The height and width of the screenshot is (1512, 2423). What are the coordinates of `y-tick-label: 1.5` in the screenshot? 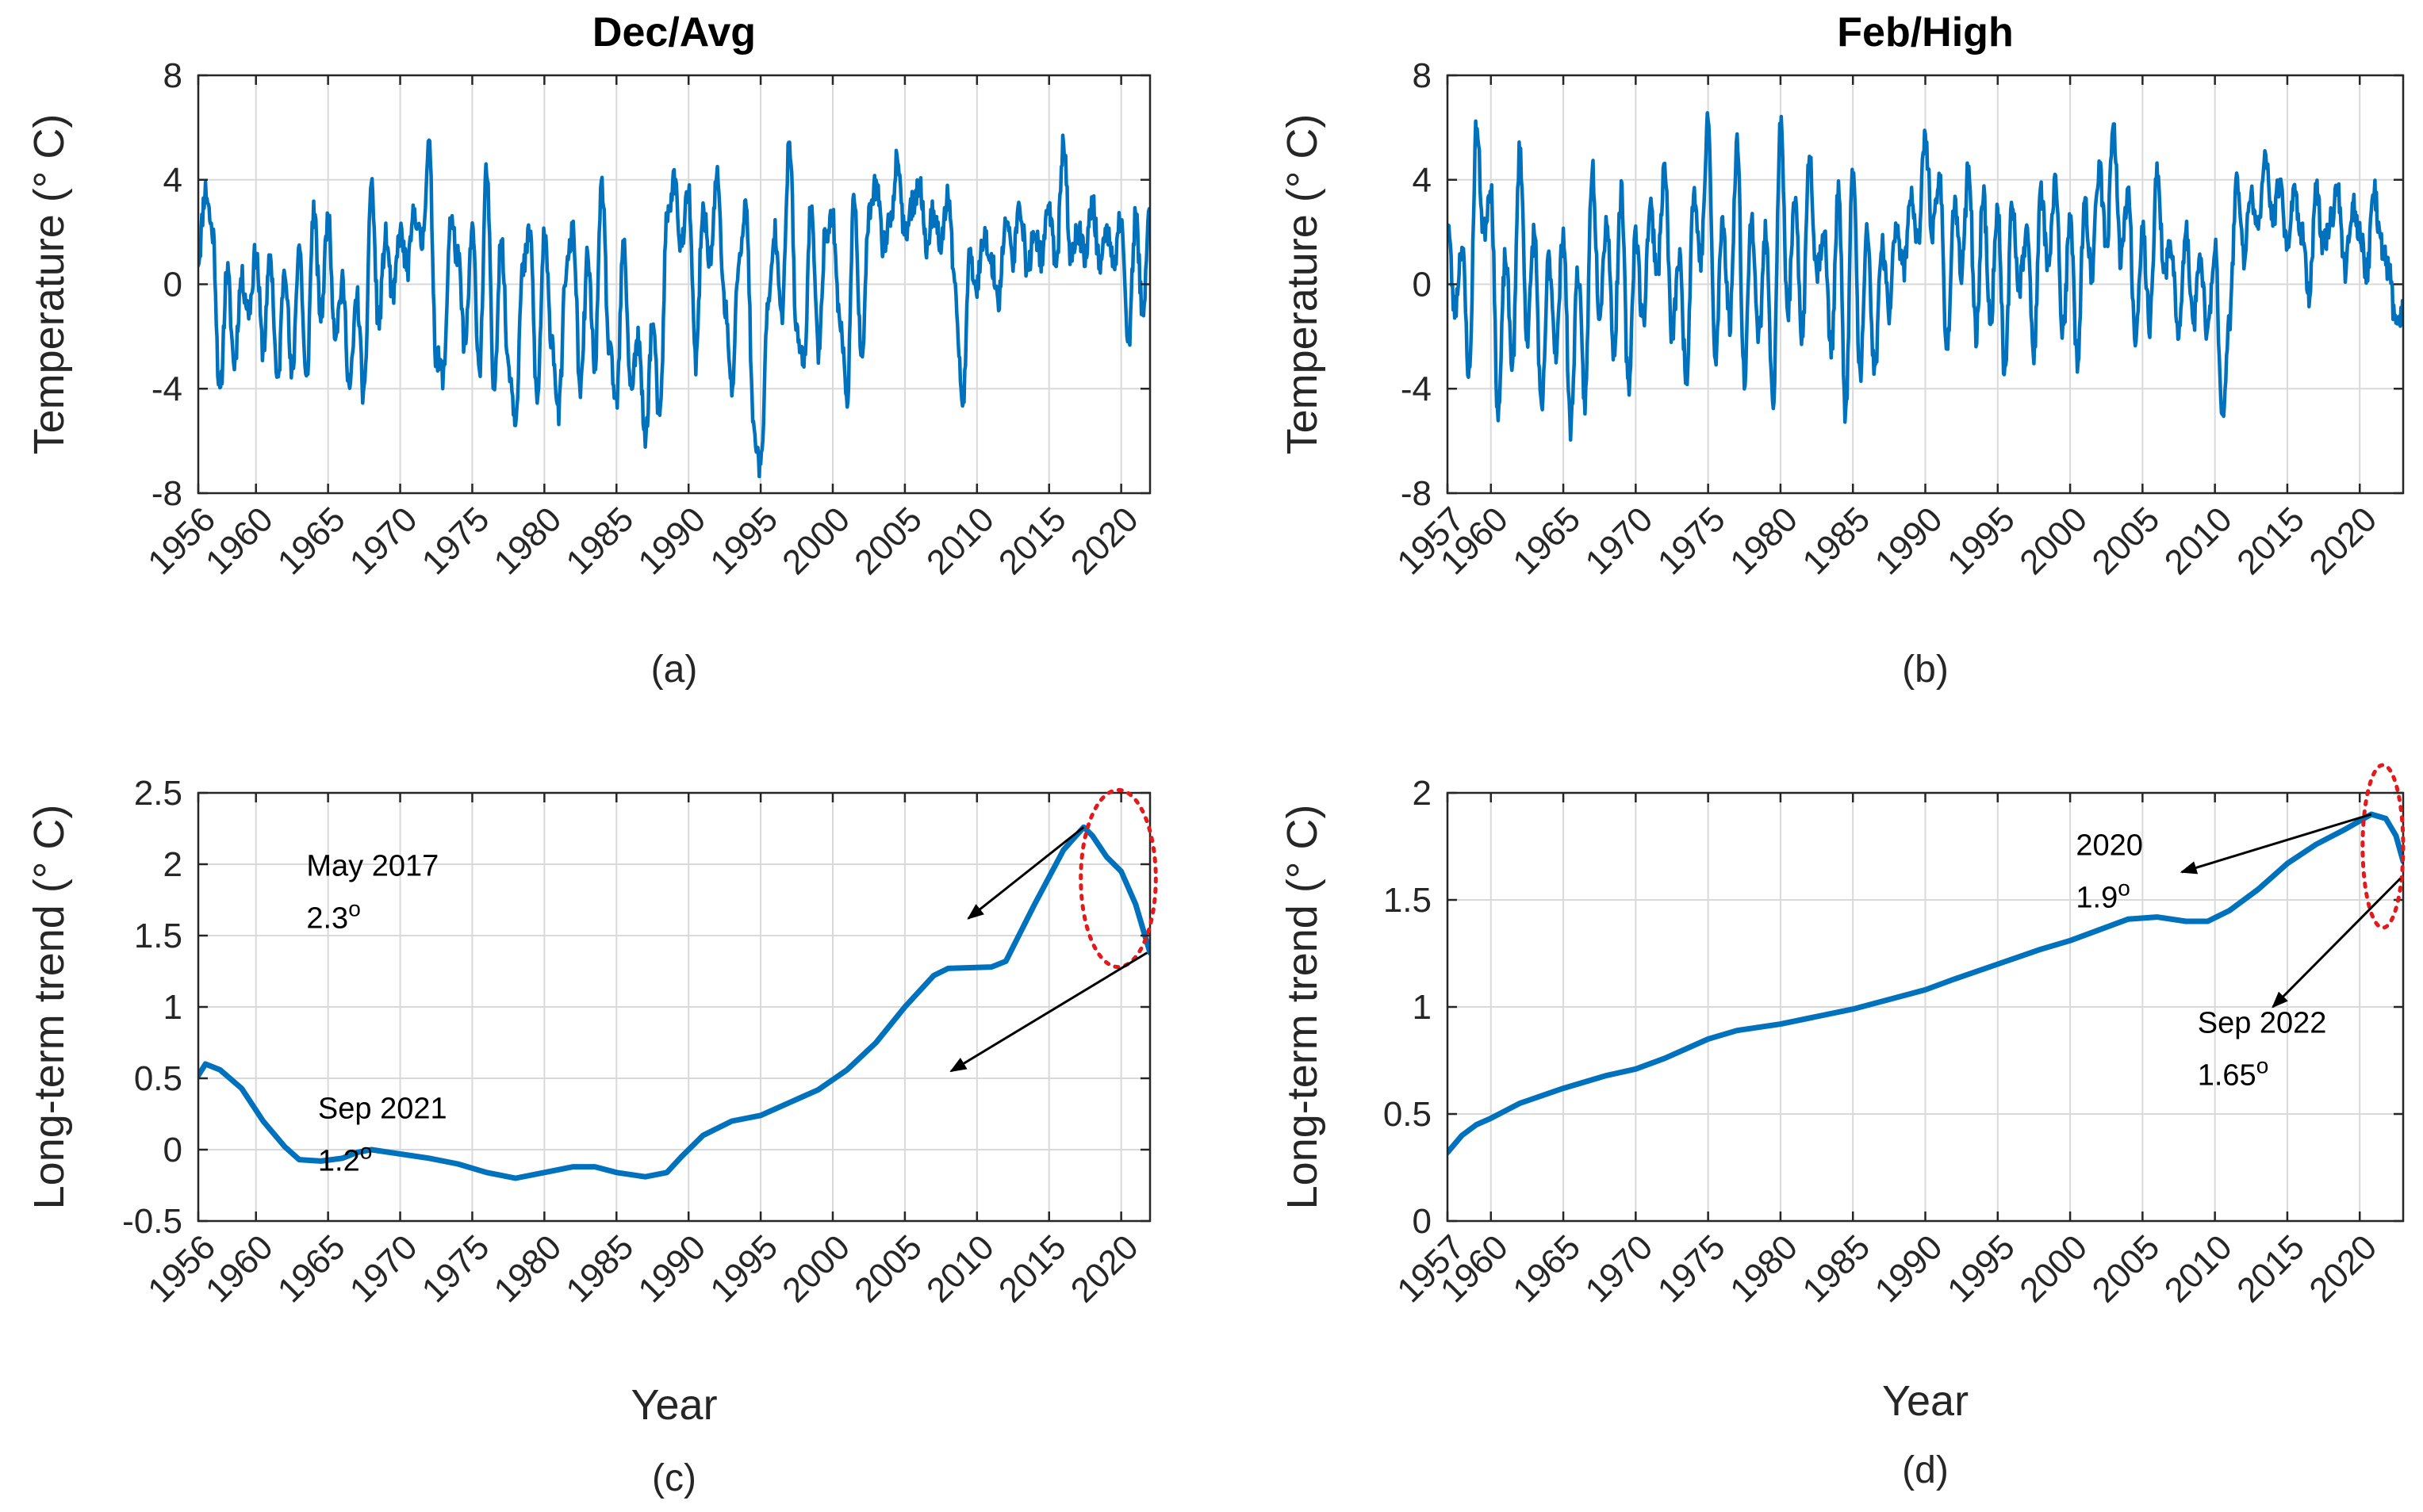 It's located at (158, 936).